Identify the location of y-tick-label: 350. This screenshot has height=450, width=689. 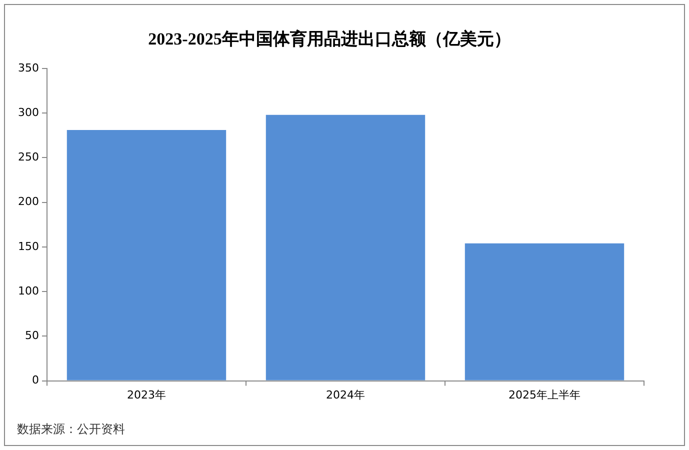
(28, 67).